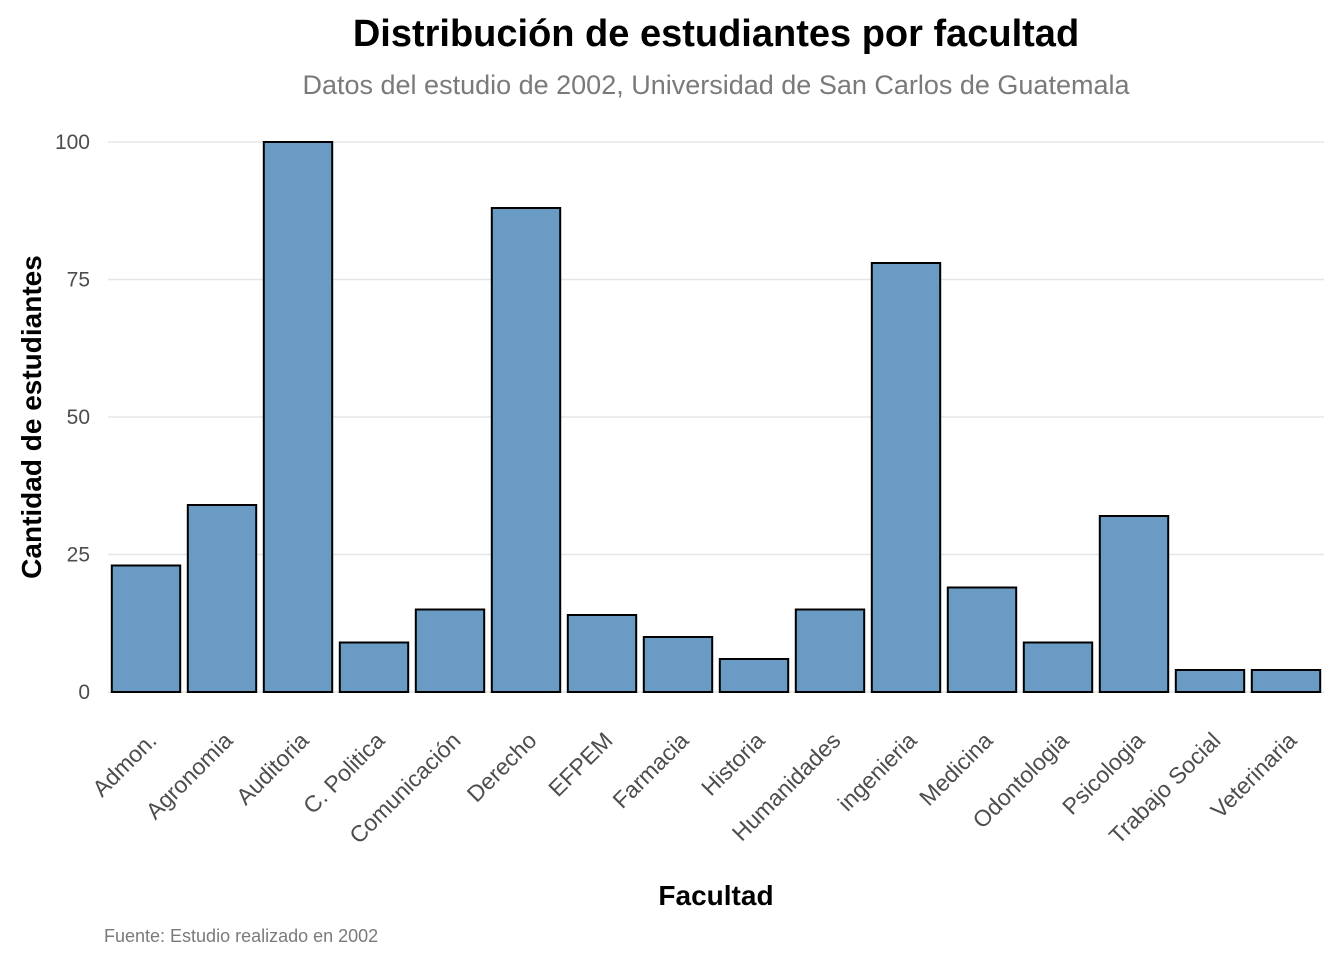 This screenshot has width=1344, height=960. What do you see at coordinates (877, 771) in the screenshot?
I see `x-tick-label: ingenieria` at bounding box center [877, 771].